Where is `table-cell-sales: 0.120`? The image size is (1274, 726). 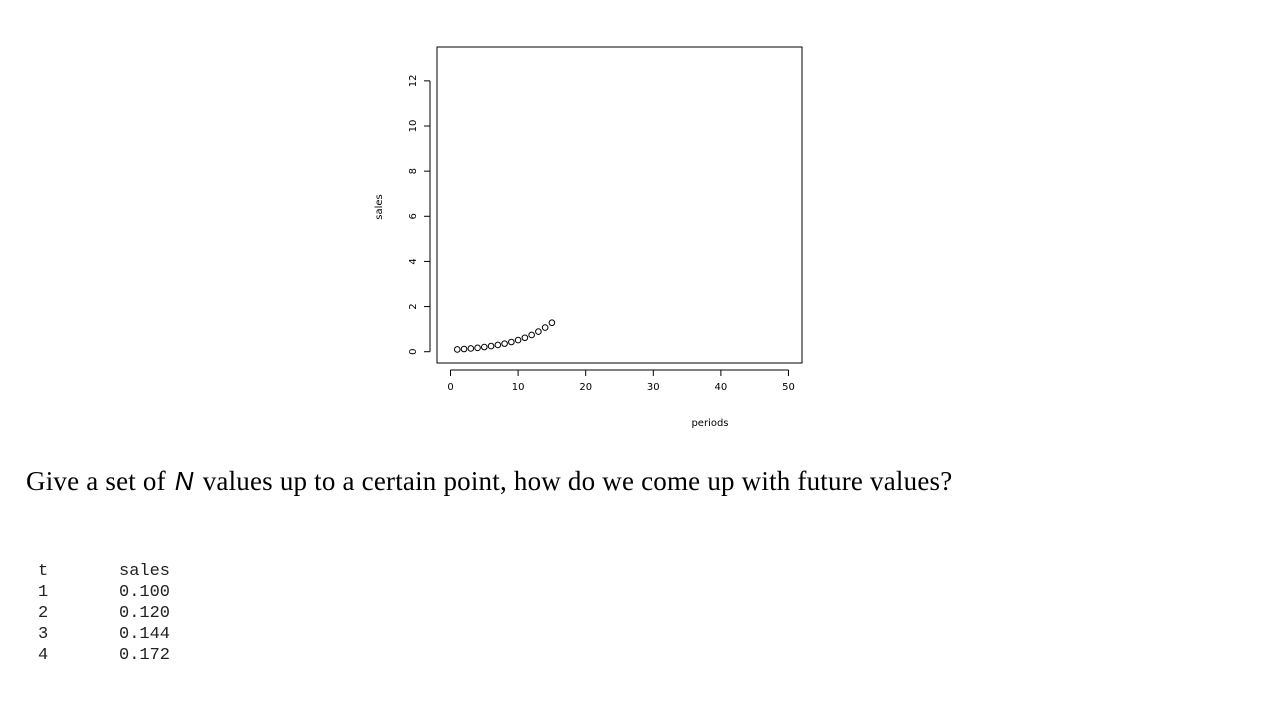
table-cell-sales: 0.120 is located at coordinates (145, 613).